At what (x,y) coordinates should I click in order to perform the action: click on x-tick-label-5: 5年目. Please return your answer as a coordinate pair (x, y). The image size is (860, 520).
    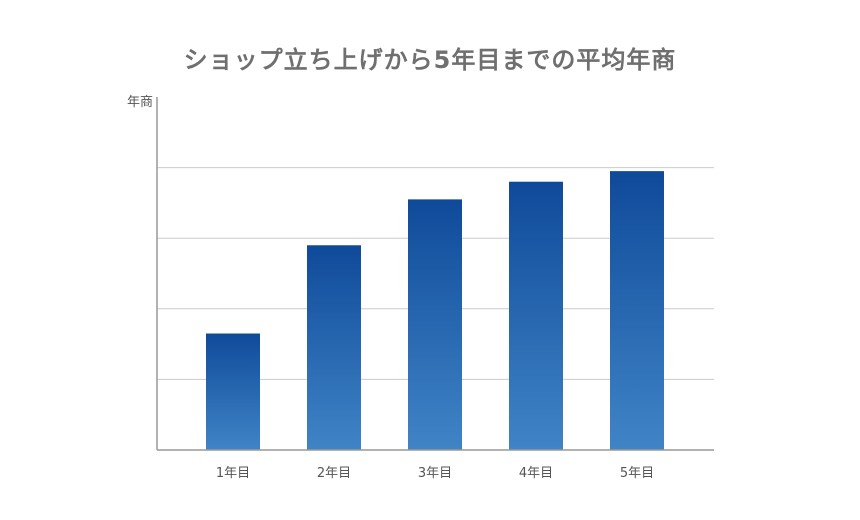
    Looking at the image, I should click on (637, 473).